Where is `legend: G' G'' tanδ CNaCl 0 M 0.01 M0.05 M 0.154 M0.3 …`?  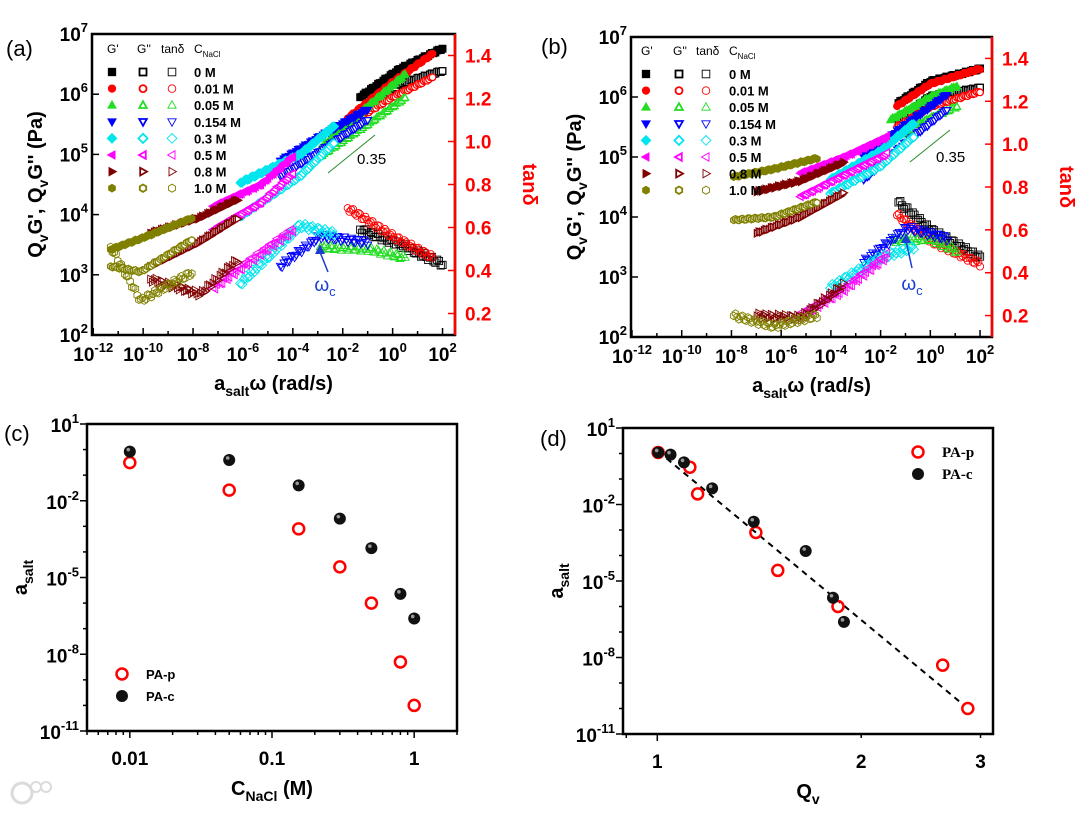
legend: G' G'' tanδ CNaCl 0 M 0.01 M0.05 M 0.154 M0.3 … is located at coordinates (708, 121).